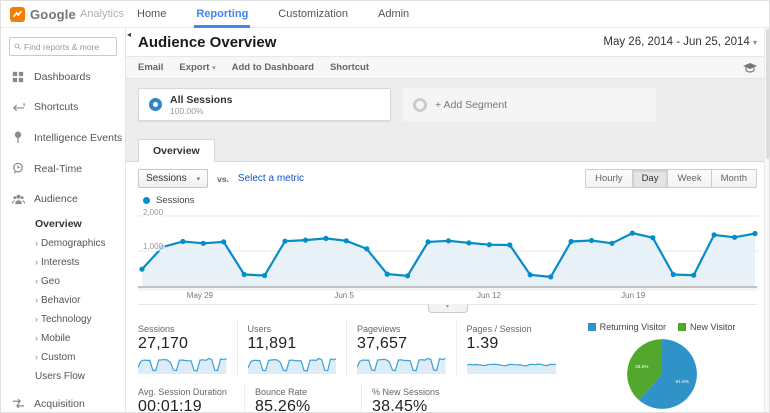 This screenshot has width=770, height=413. What do you see at coordinates (63, 357) in the screenshot?
I see `sidebar-item-custom: › Custom` at bounding box center [63, 357].